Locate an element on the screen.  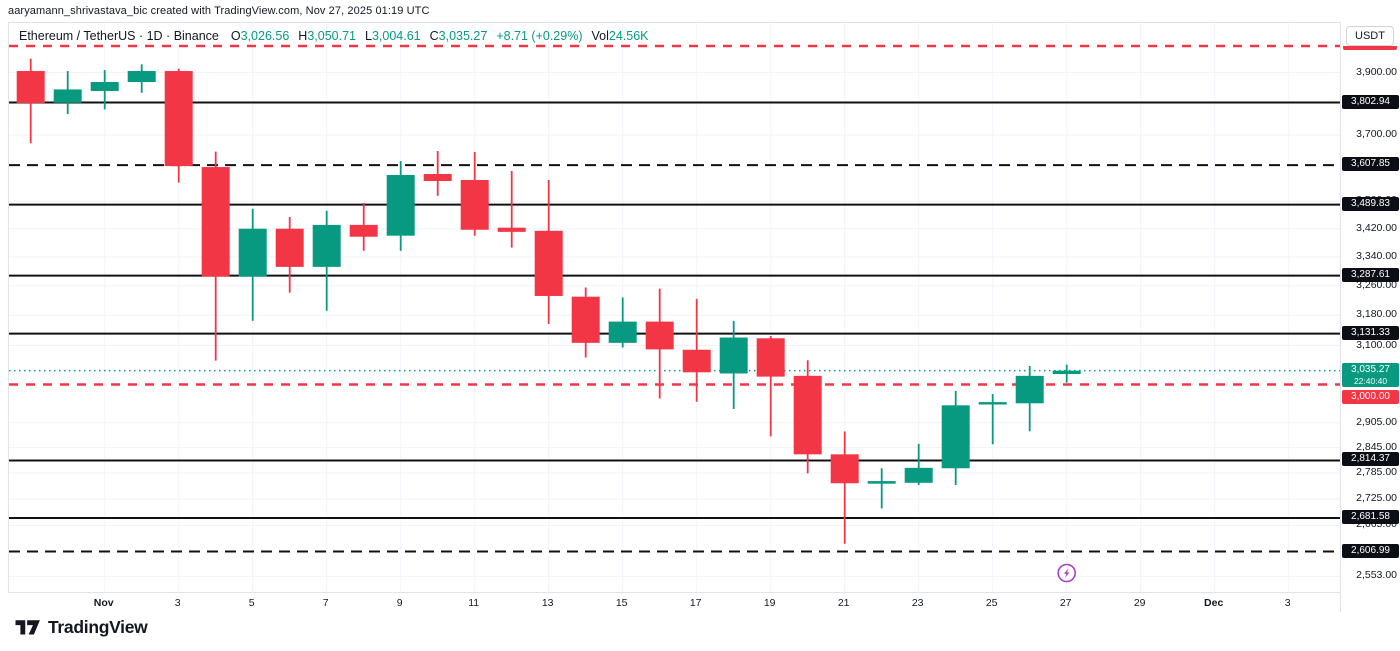
low-label: L is located at coordinates (368, 36).